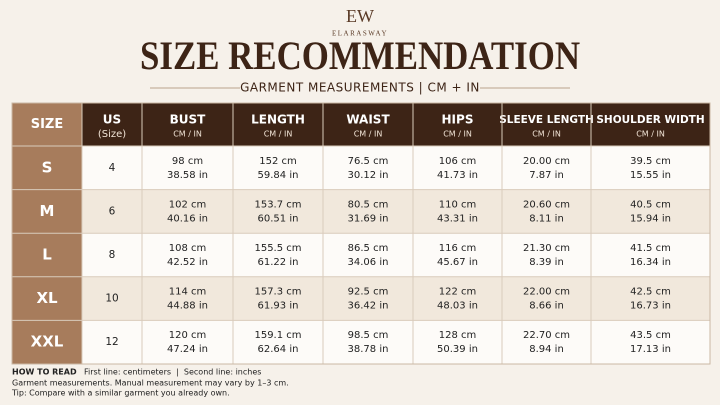 The width and height of the screenshot is (720, 405). I want to click on cm-value: 108 cm, so click(188, 248).